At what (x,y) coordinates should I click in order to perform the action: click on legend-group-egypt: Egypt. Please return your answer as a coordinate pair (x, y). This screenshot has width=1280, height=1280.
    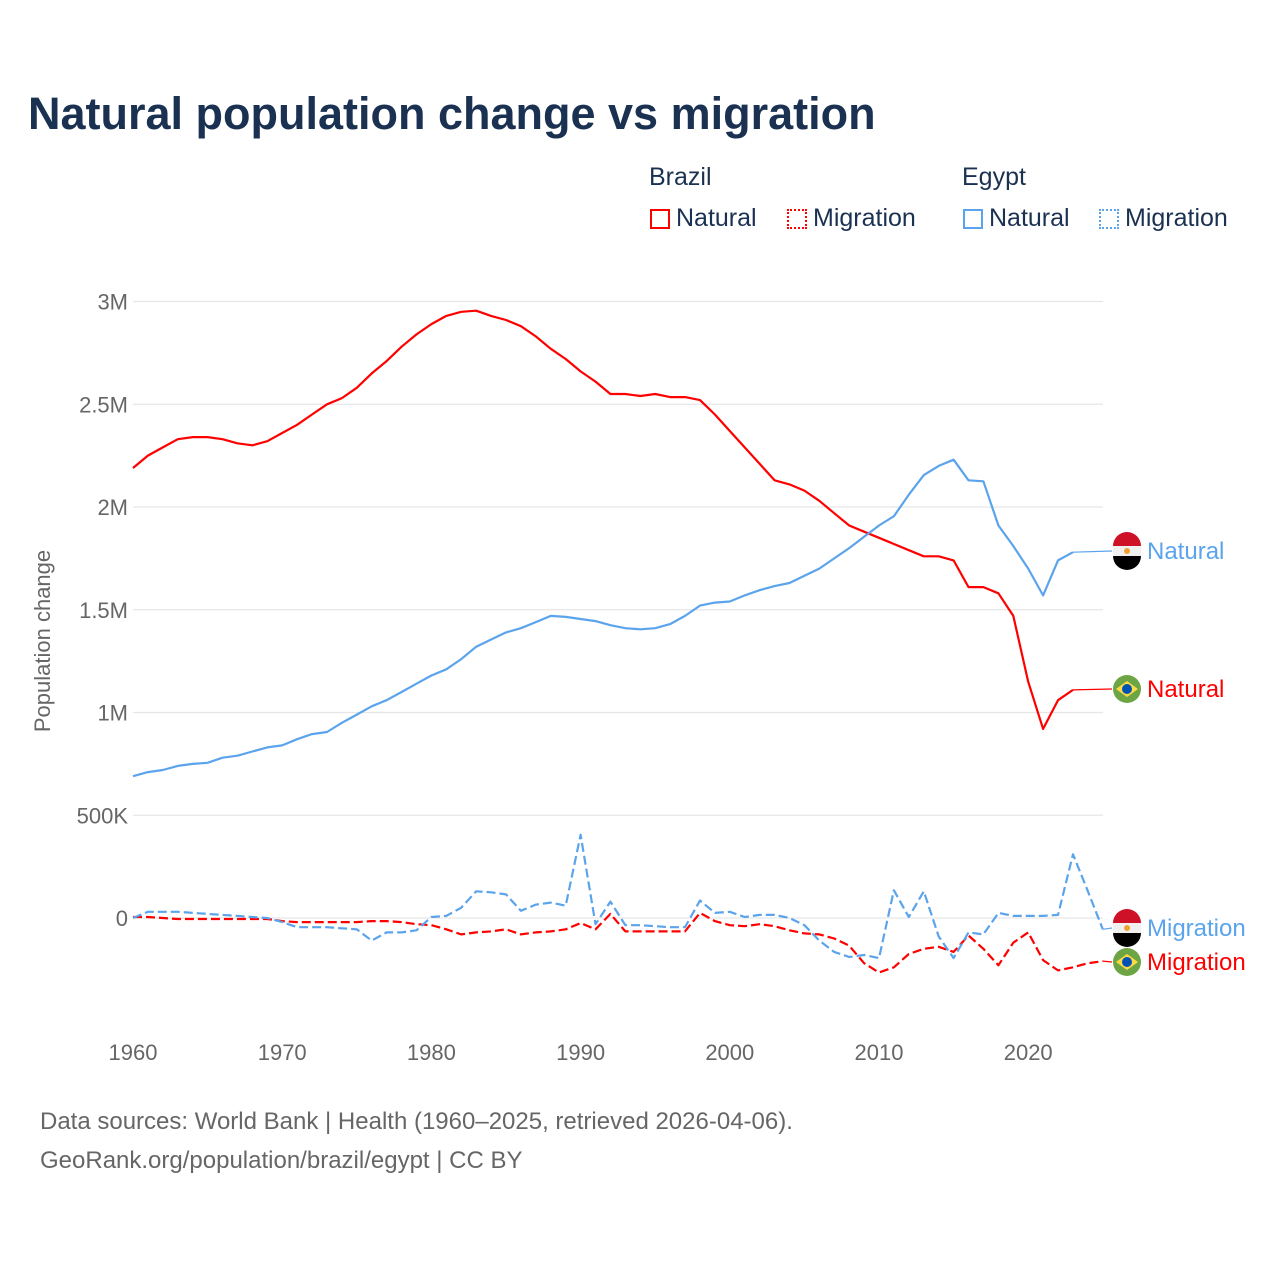
    Looking at the image, I should click on (994, 177).